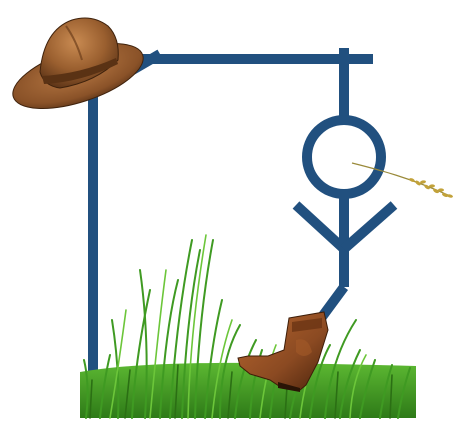 The width and height of the screenshot is (456, 421). Describe the element at coordinates (320, 227) in the screenshot. I see `figure-left-arm` at that location.